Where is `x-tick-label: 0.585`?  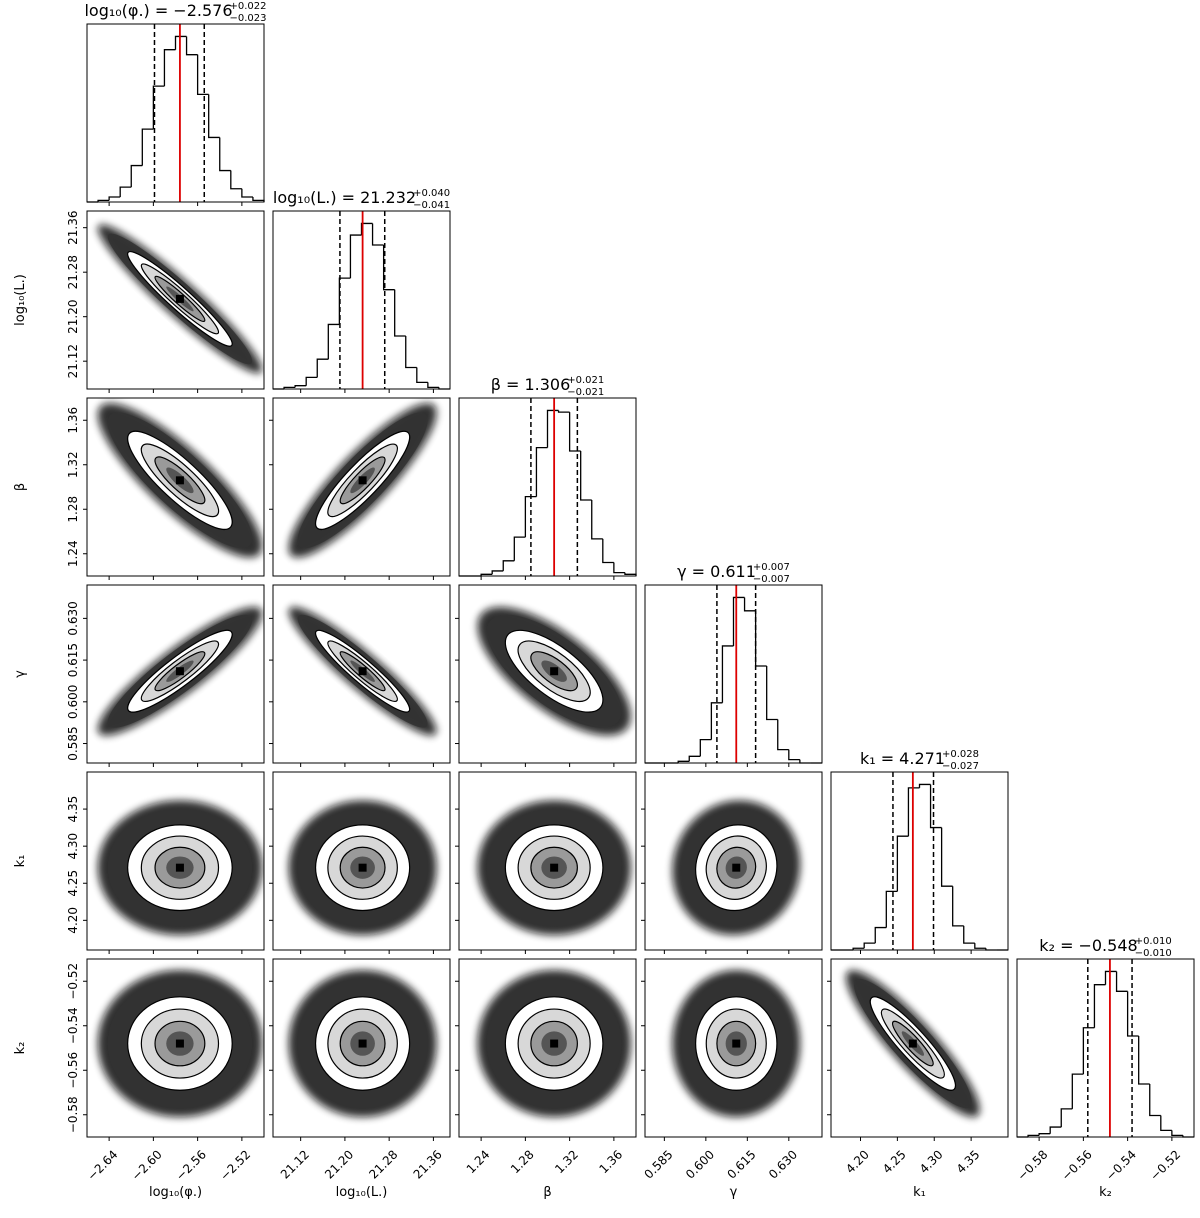
x-tick-label: 0.585 is located at coordinates (659, 1164).